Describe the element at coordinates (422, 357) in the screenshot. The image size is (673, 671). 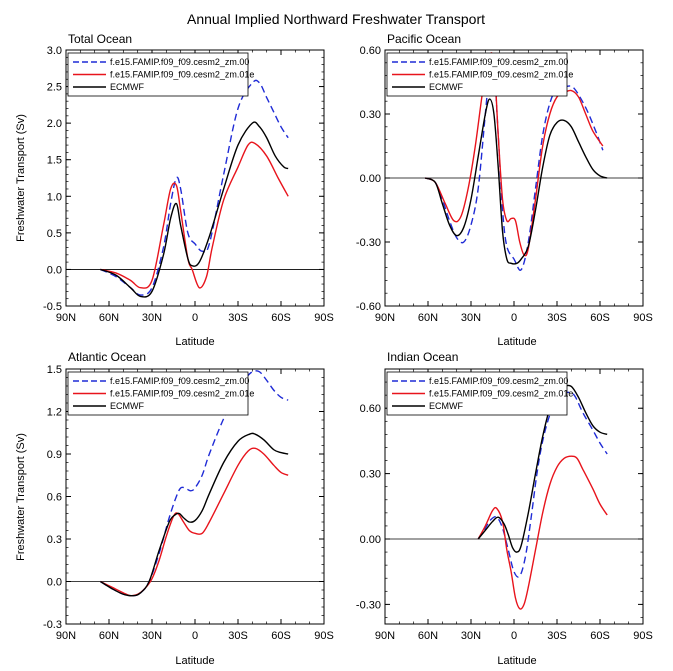
I see `panel-title: Indian Ocean` at that location.